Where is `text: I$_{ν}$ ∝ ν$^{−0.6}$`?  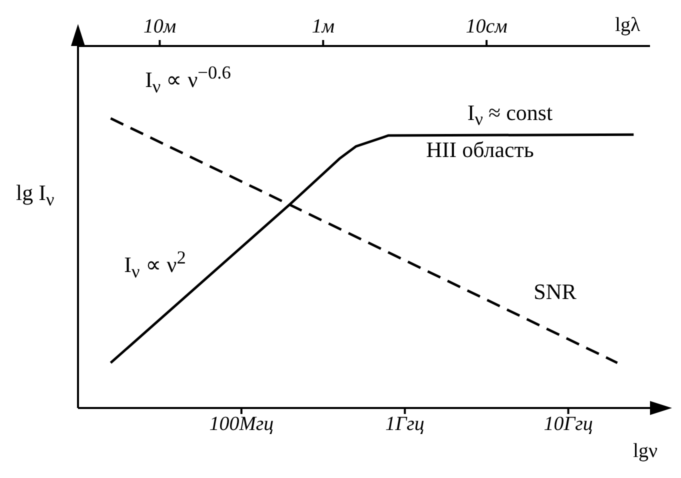
text: I$_{ν}$ ∝ ν$^{−0.6}$ is located at coordinates (188, 80).